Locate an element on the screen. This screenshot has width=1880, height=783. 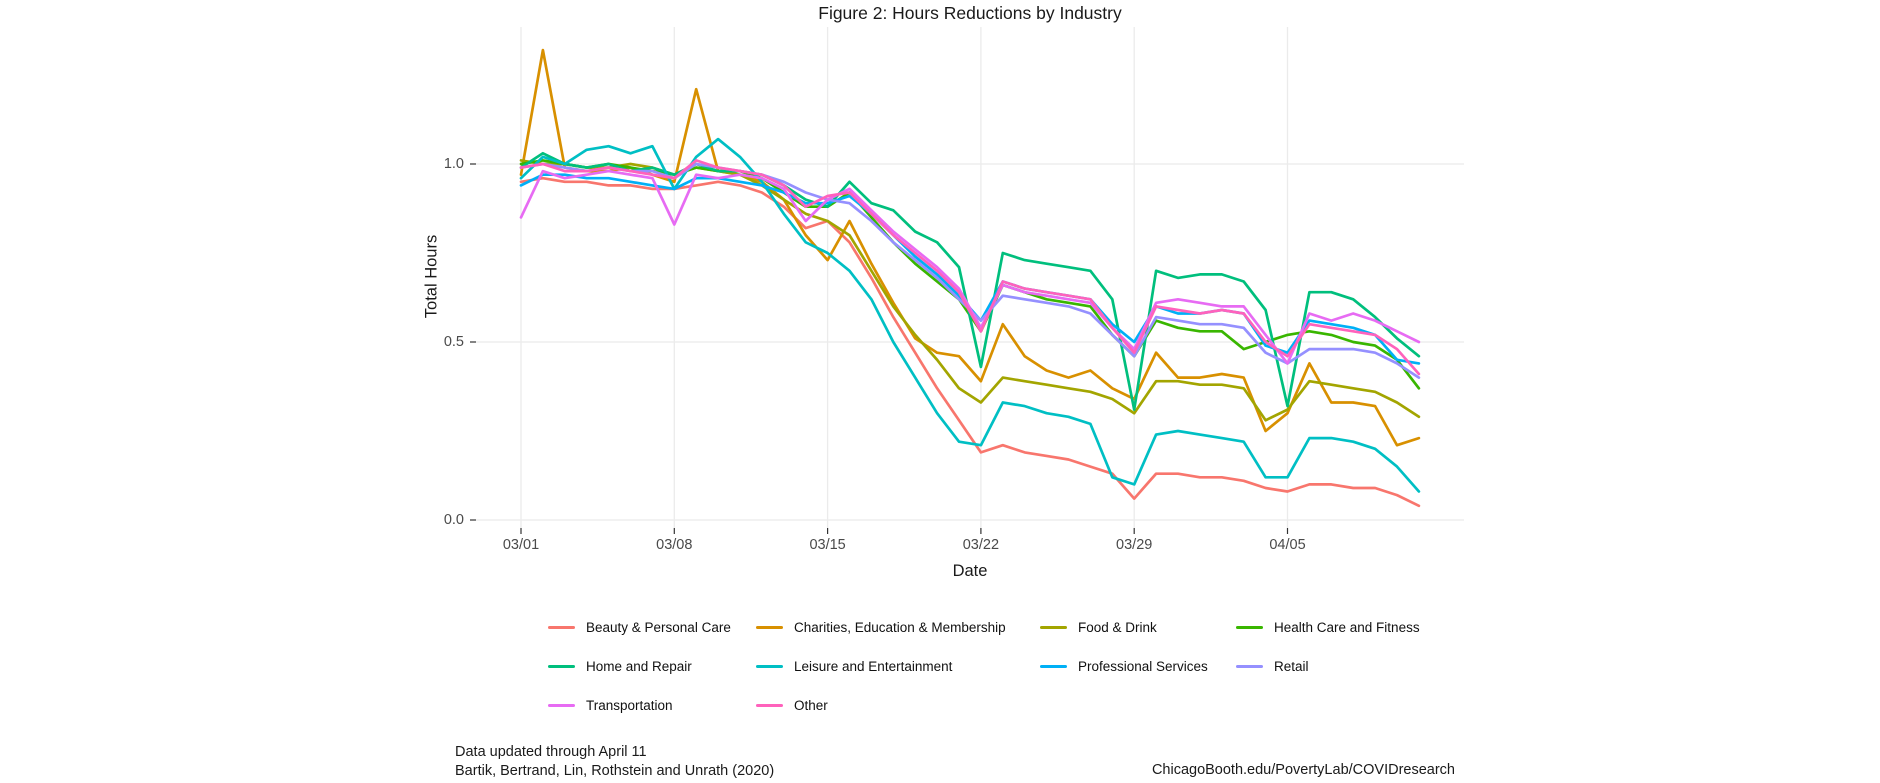
y-tick-label: 0.5 is located at coordinates (453, 342).